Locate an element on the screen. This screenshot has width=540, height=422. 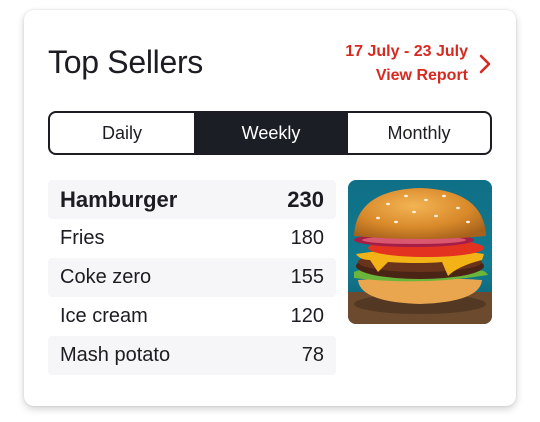
chevron-right-icon is located at coordinates (485, 64).